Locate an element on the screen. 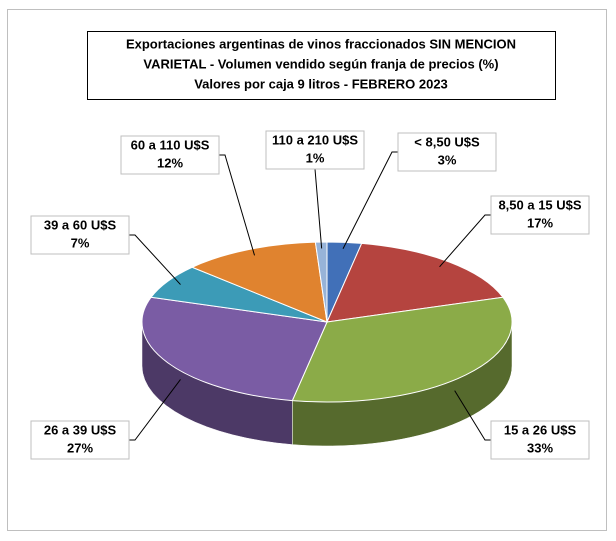  data-label: 17% is located at coordinates (540, 222).